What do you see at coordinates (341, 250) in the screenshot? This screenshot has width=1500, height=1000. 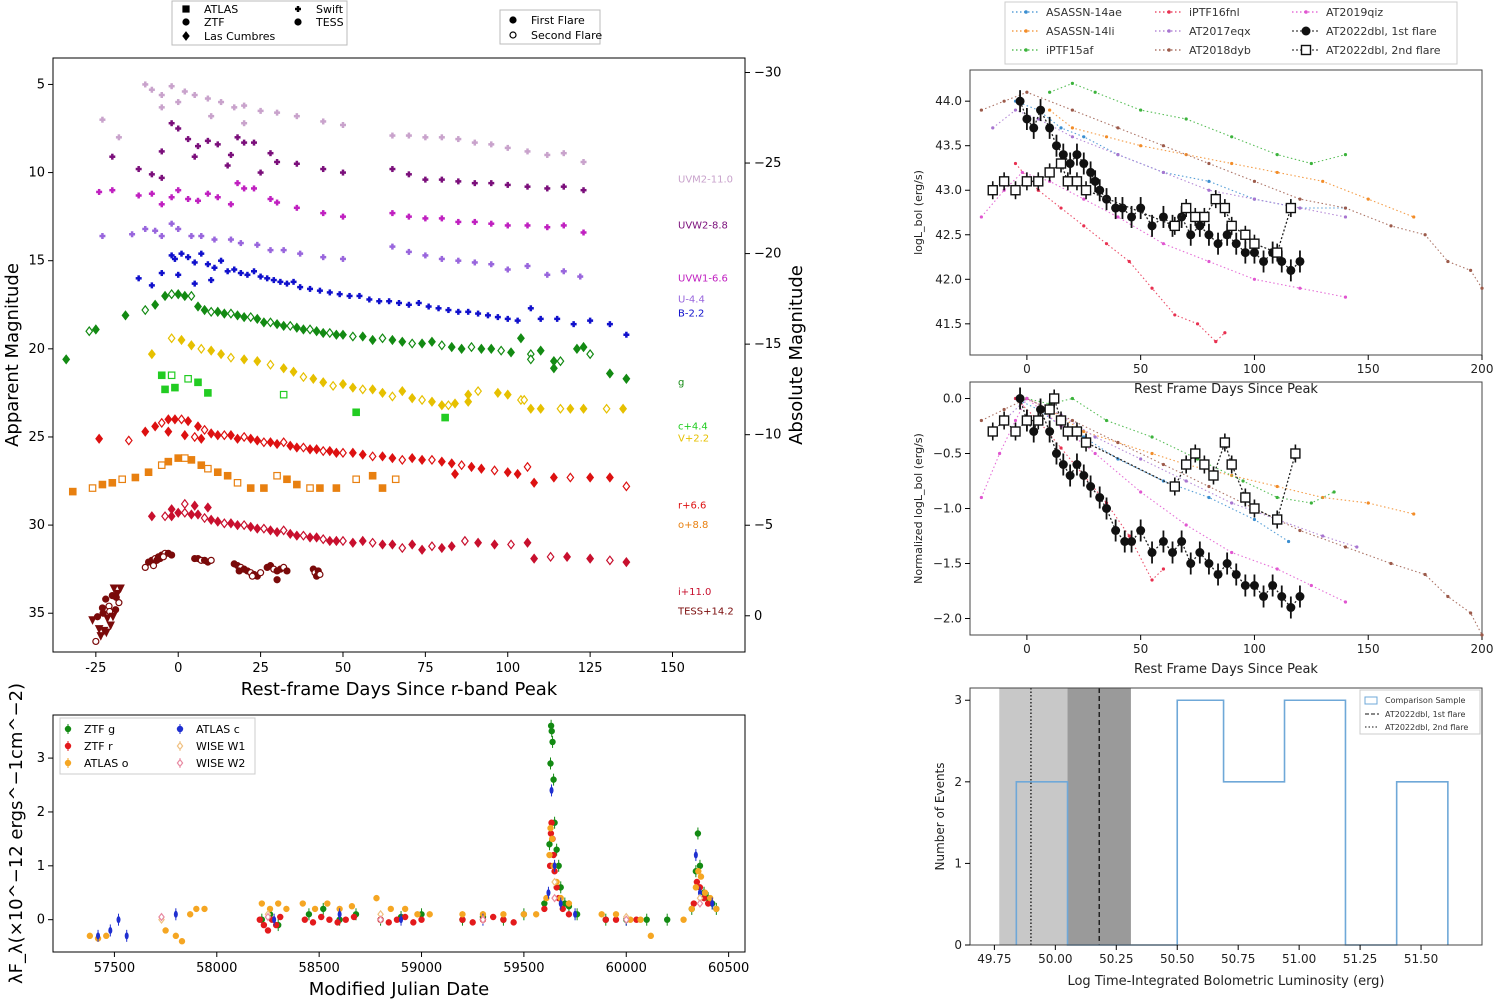 I see `lc-series-U` at bounding box center [341, 250].